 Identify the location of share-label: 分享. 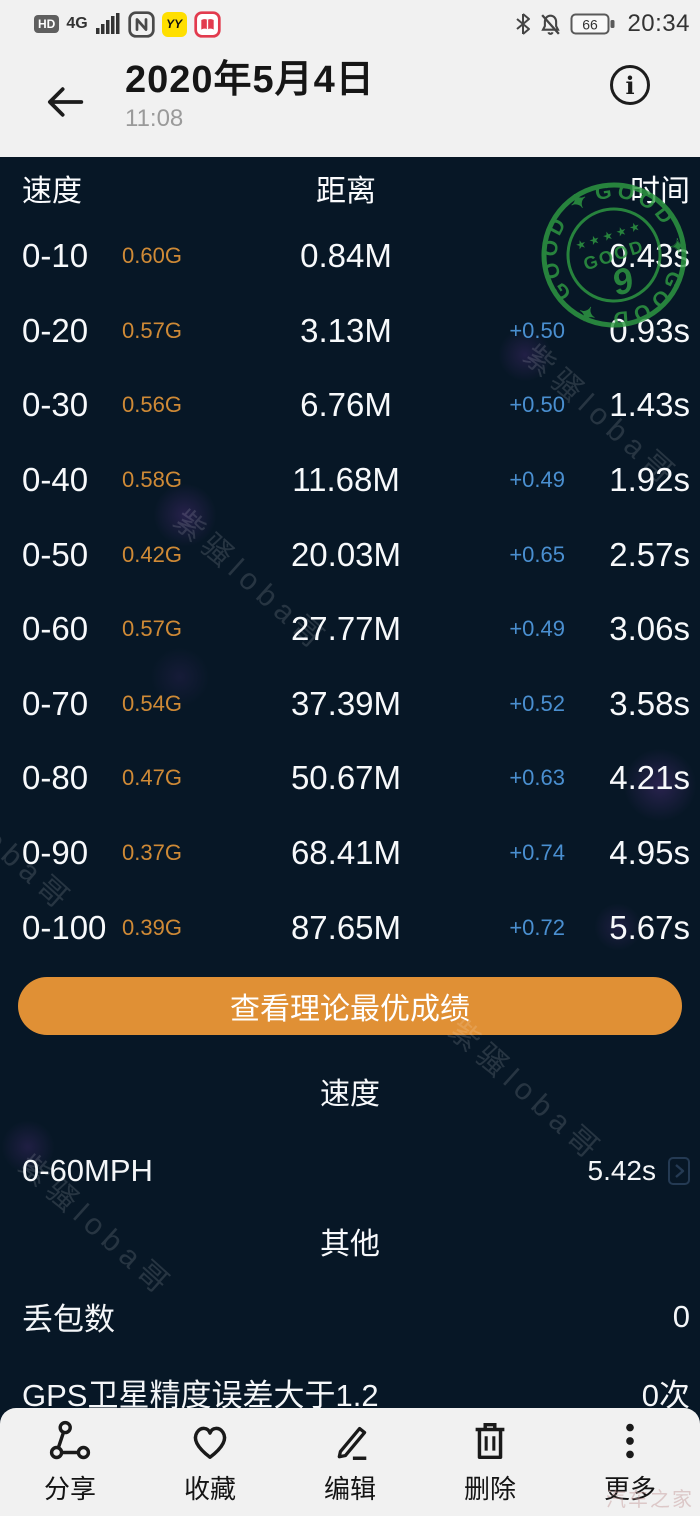
(69, 1489).